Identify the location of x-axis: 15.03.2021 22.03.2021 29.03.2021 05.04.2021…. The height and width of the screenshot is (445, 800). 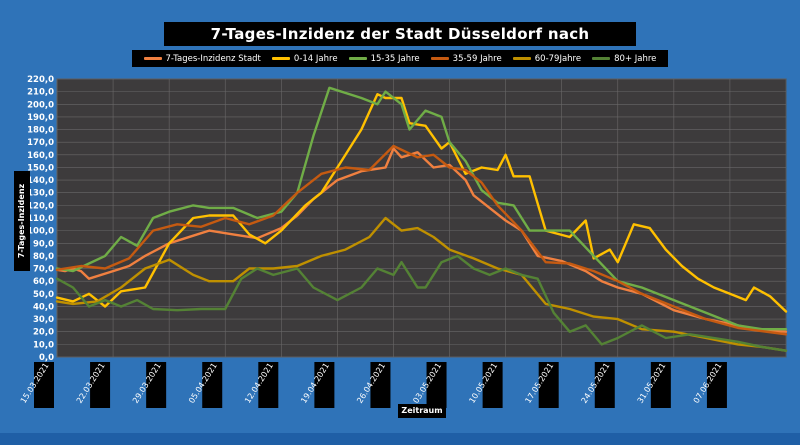
(373, 384).